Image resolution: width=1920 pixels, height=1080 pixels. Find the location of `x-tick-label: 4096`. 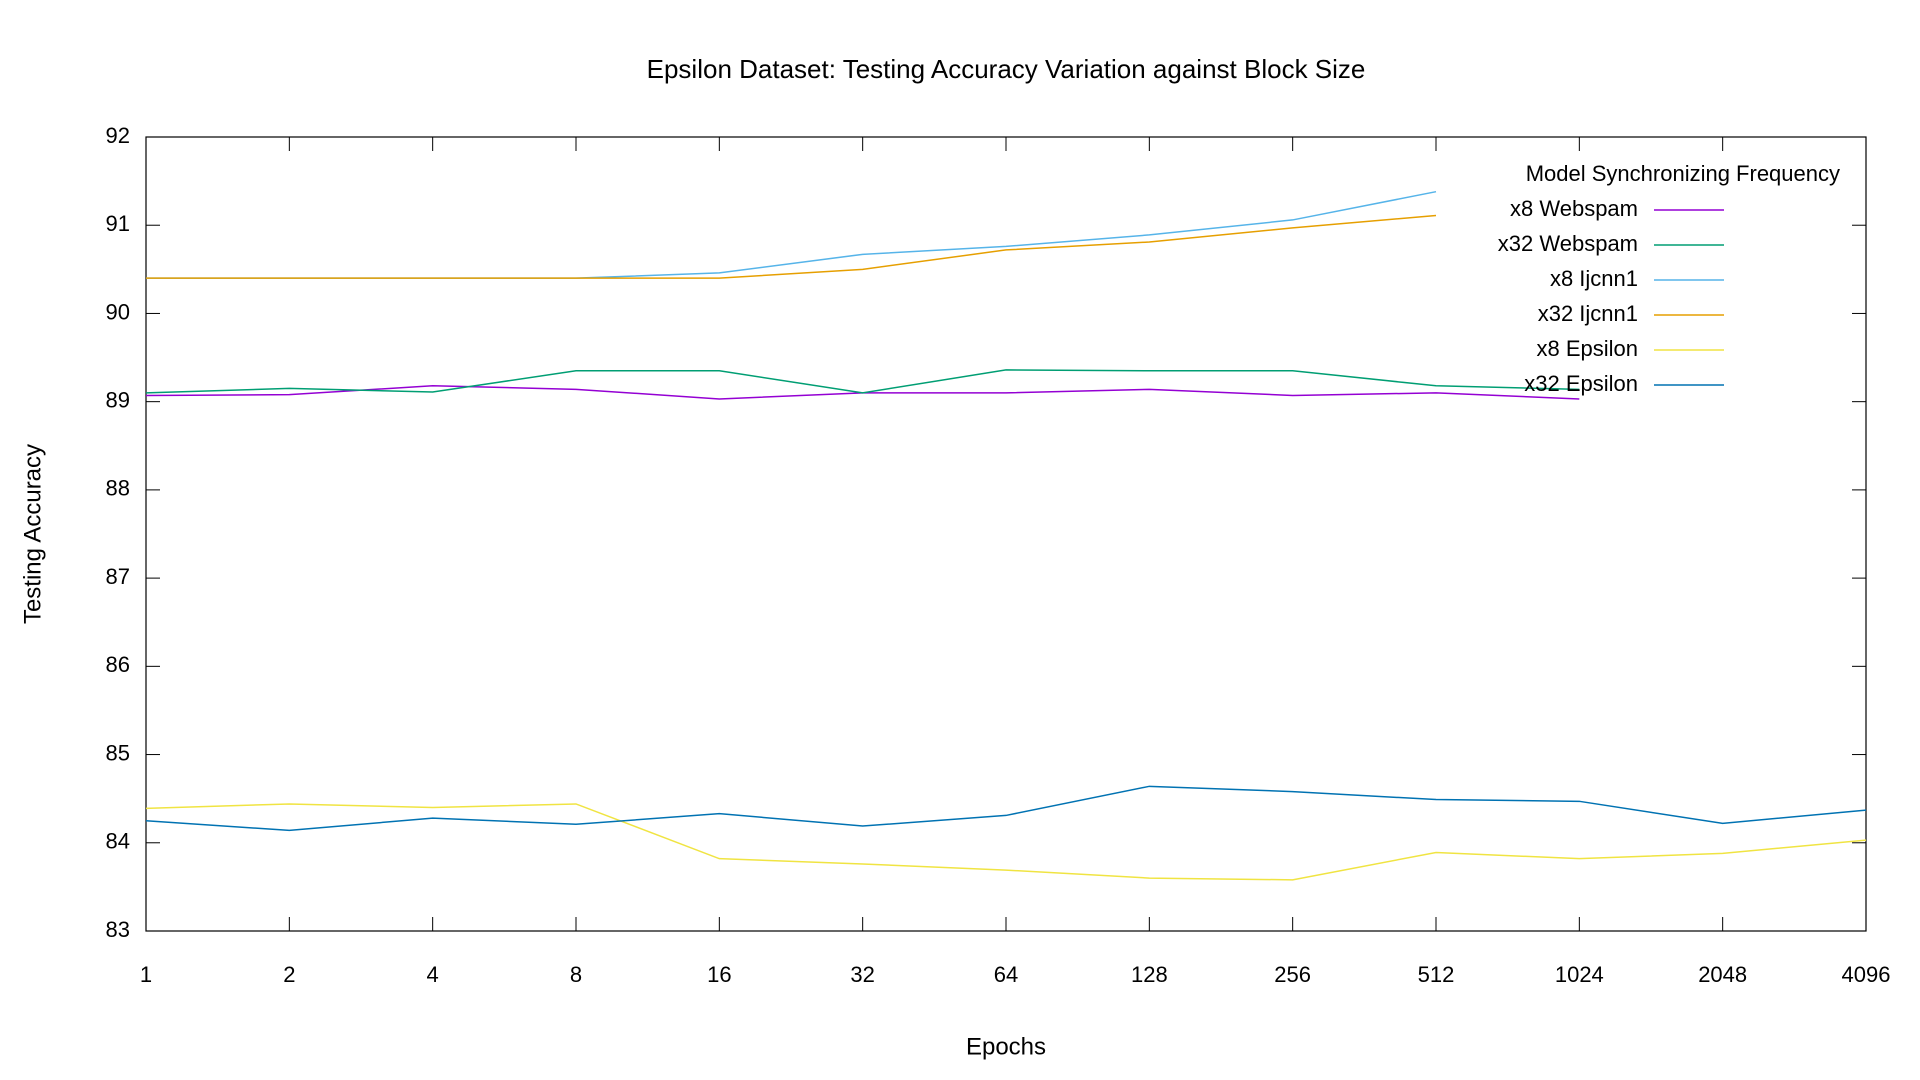

x-tick-label: 4096 is located at coordinates (1866, 974).